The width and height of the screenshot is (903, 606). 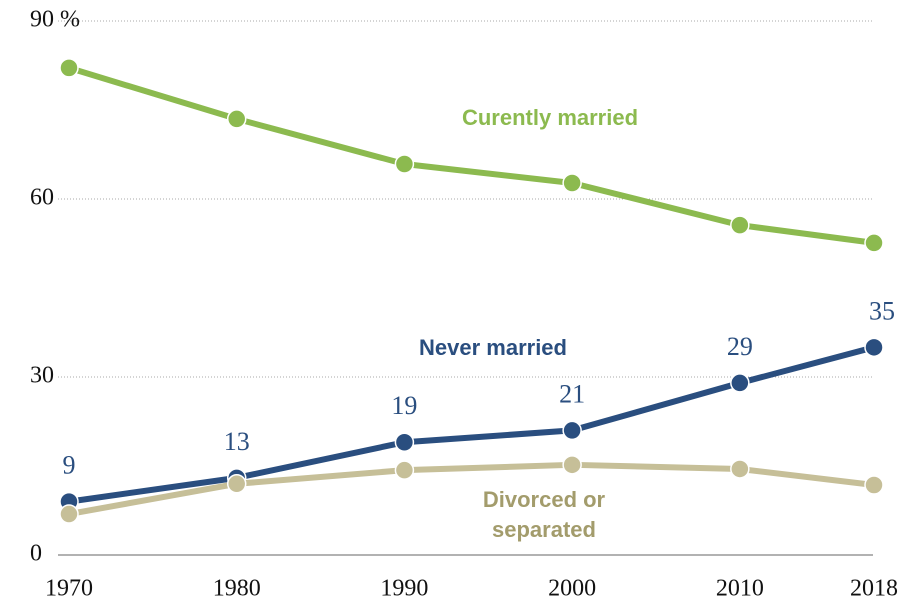 What do you see at coordinates (404, 405) in the screenshot?
I see `data-label: 19` at bounding box center [404, 405].